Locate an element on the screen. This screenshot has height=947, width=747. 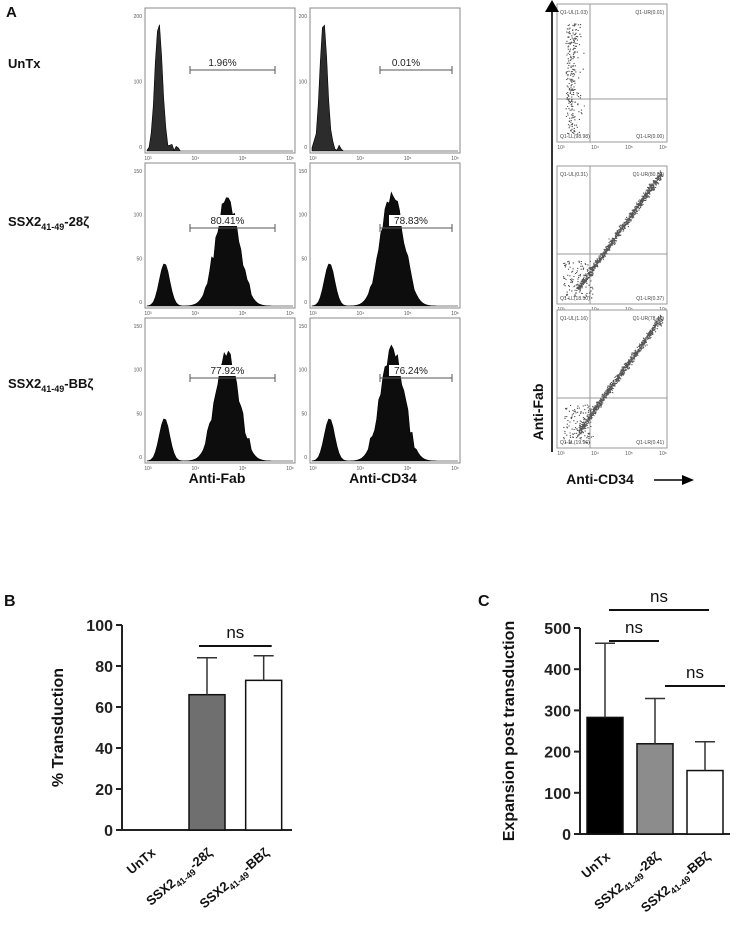
scatter-xlabel: Anti-CD34 is located at coordinates (600, 479).